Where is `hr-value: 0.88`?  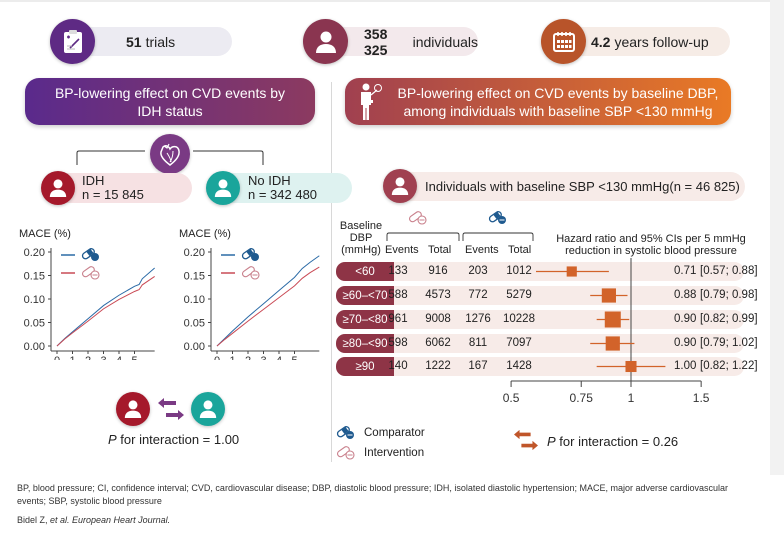 hr-value: 0.88 is located at coordinates (685, 295).